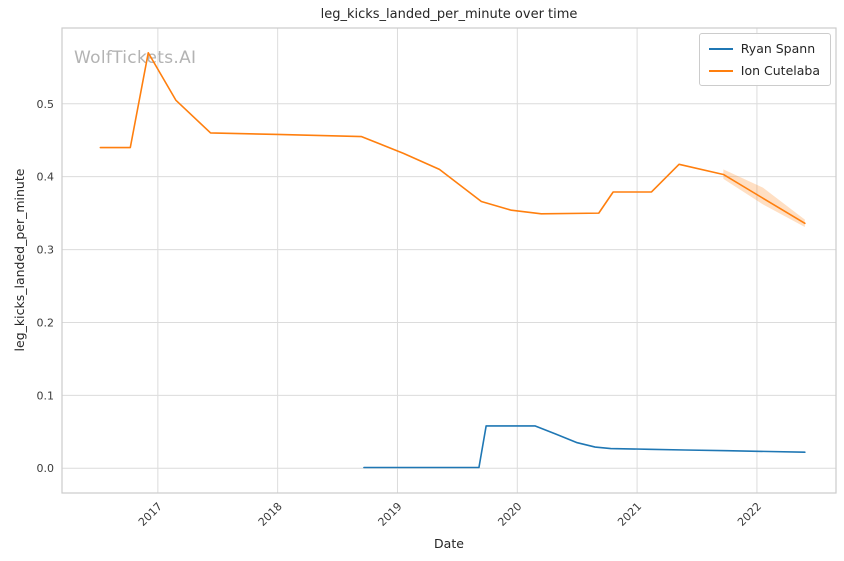  Describe the element at coordinates (629, 514) in the screenshot. I see `svg-text: 2021` at that location.